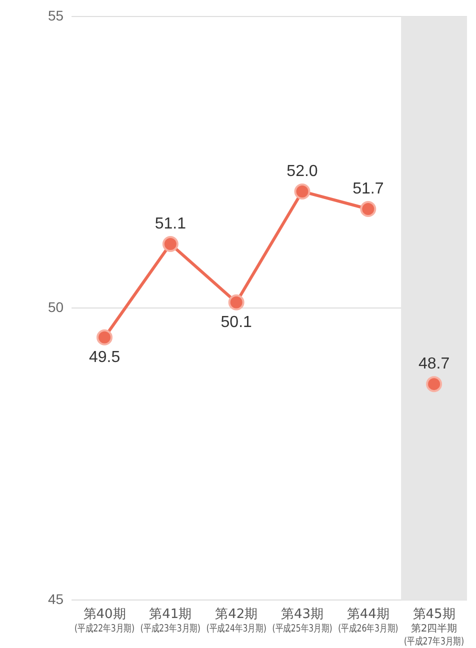 Image resolution: width=476 pixels, height=648 pixels. I want to click on data-label: 49.5, so click(104, 357).